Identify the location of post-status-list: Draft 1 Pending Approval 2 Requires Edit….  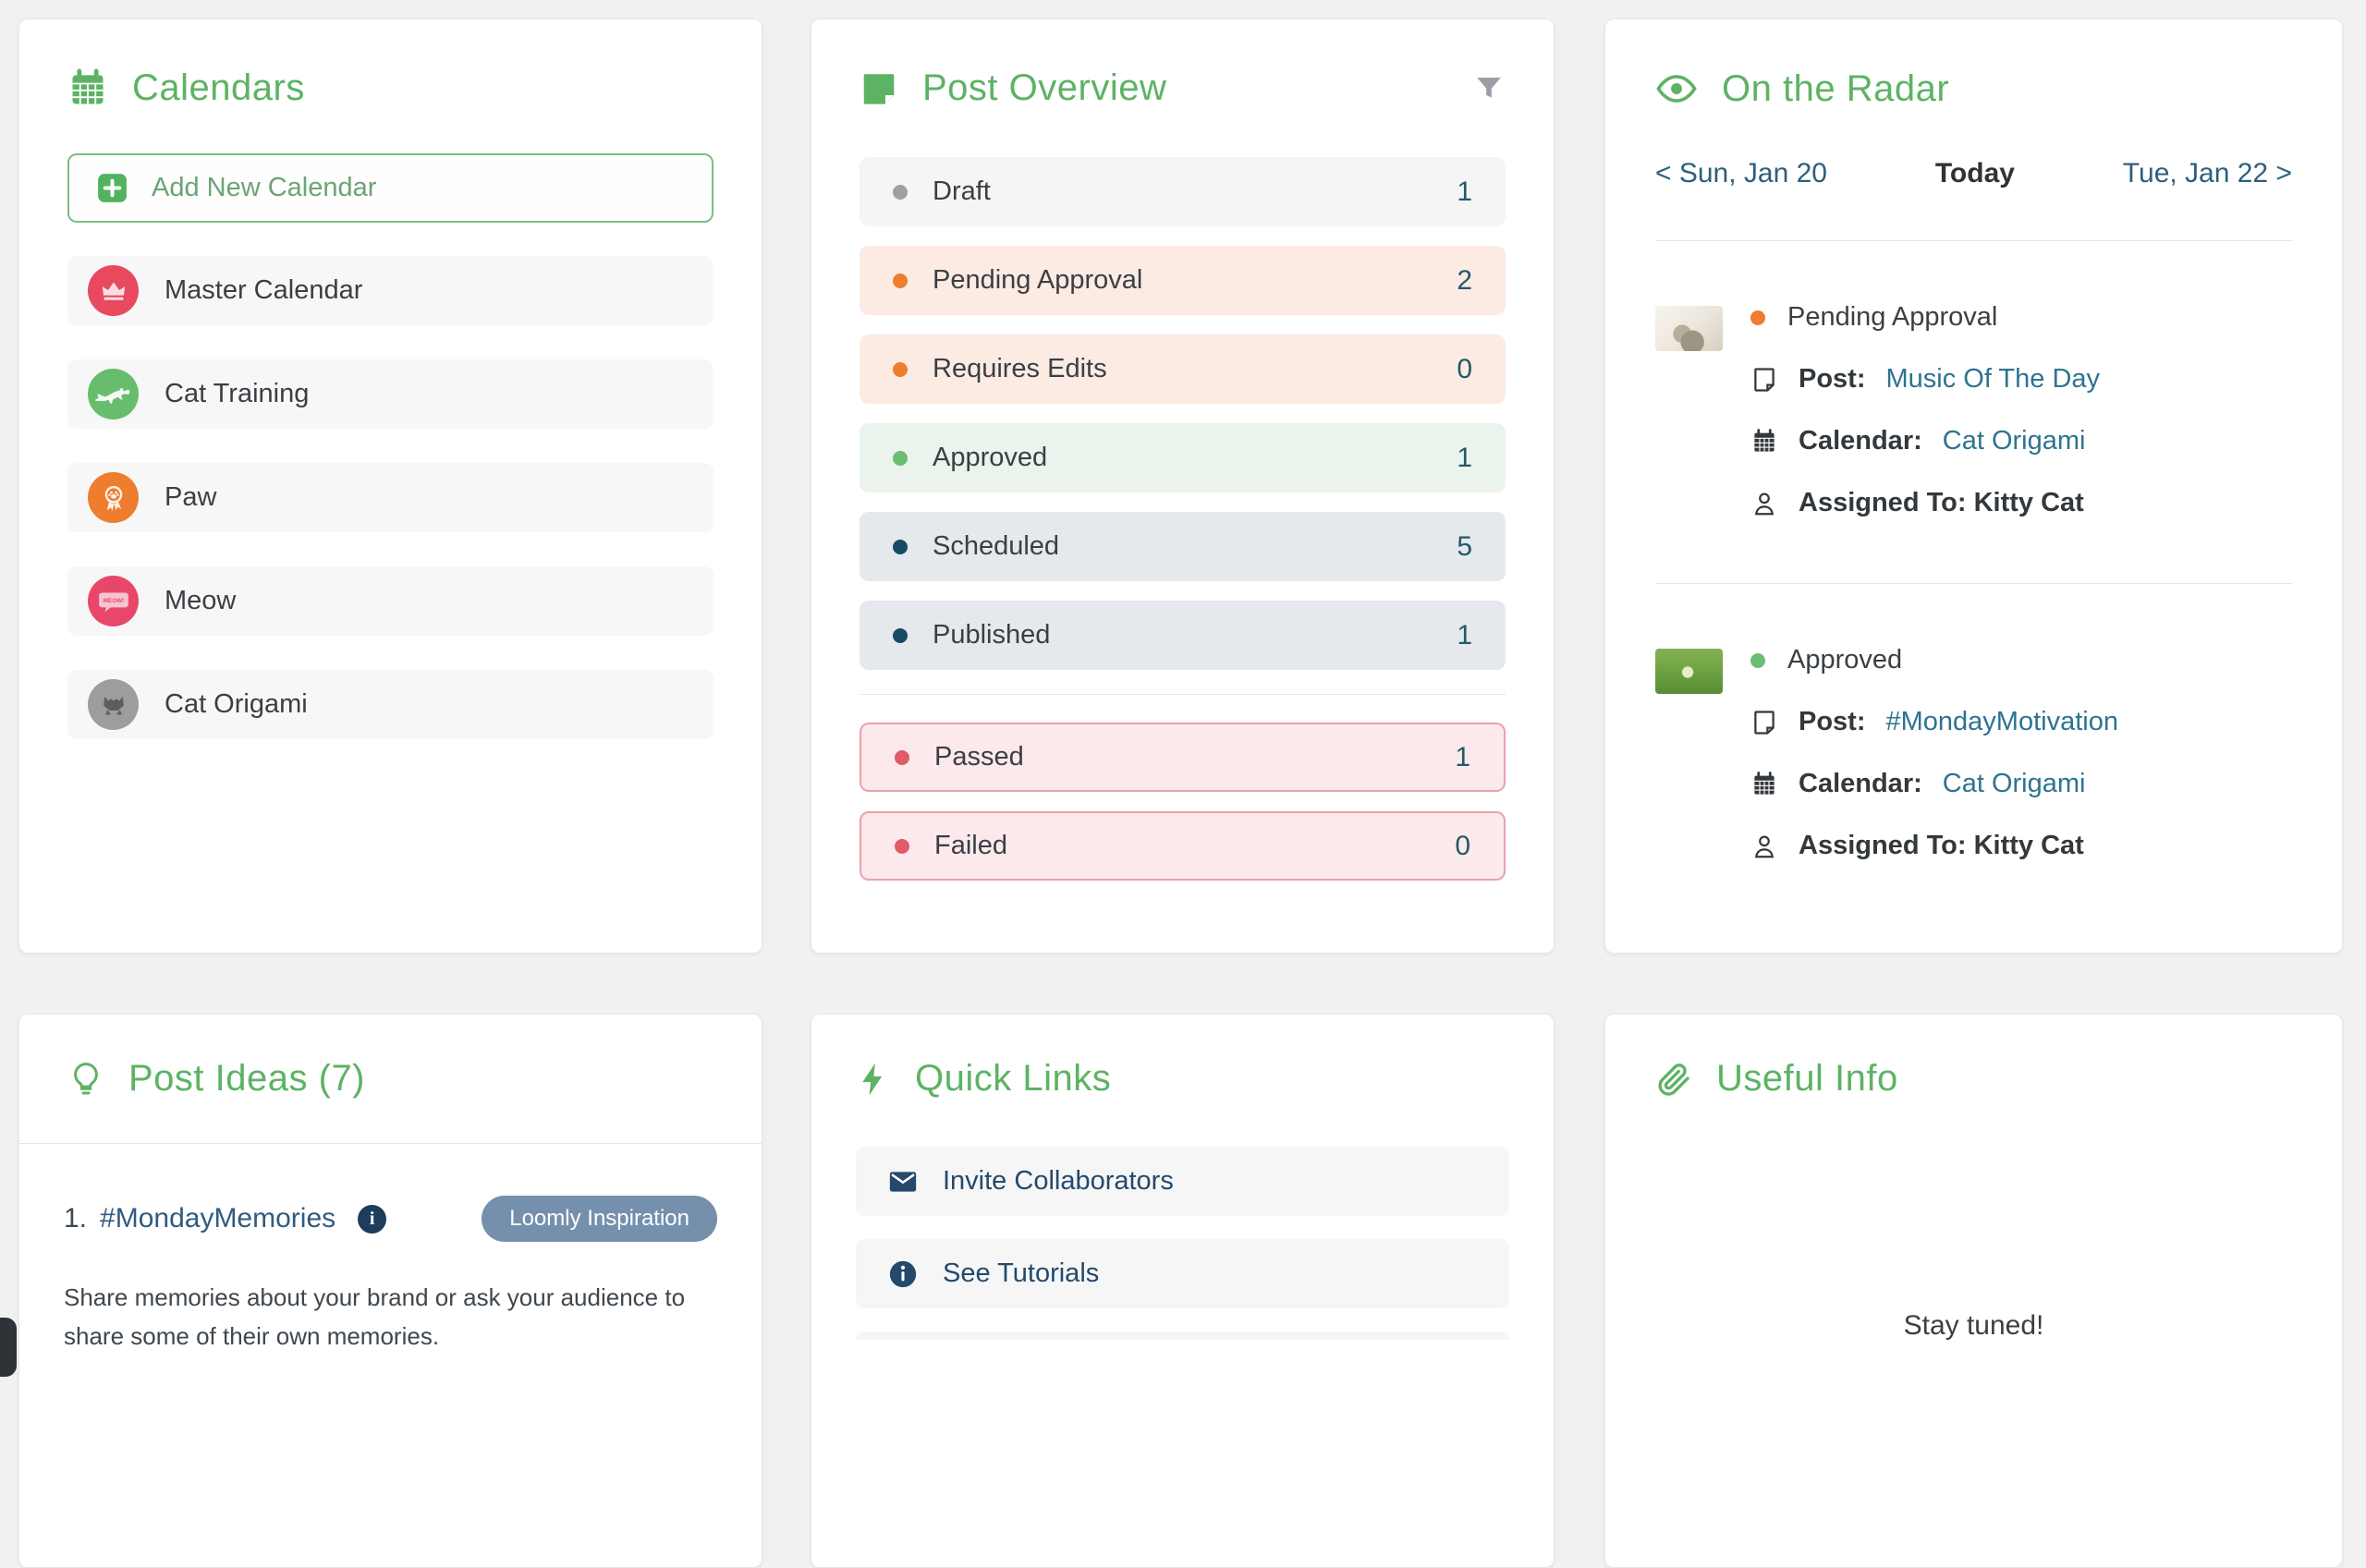
(1183, 519).